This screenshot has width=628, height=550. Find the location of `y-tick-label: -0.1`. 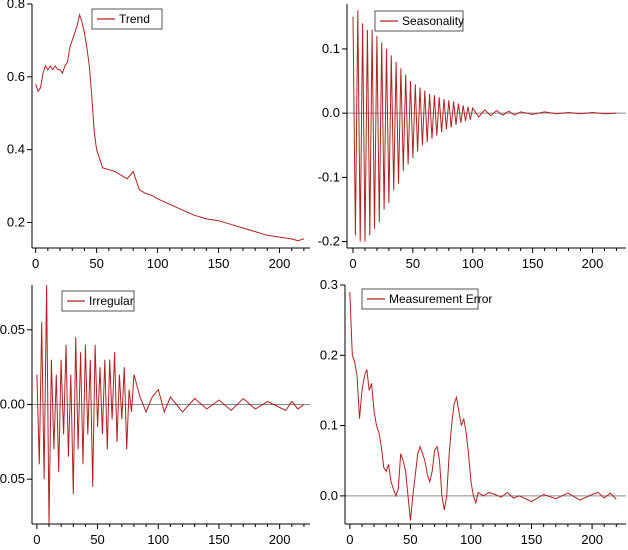

y-tick-label: -0.1 is located at coordinates (329, 176).